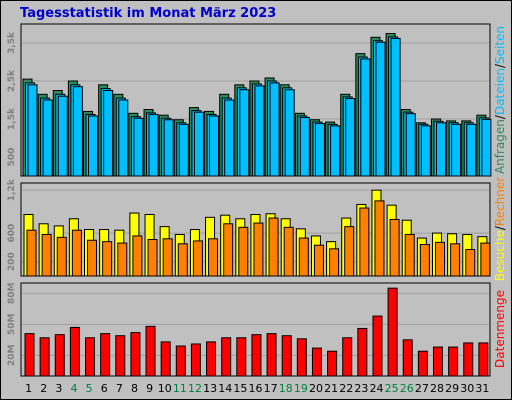  Describe the element at coordinates (422, 388) in the screenshot. I see `day-label-27: 27` at that location.